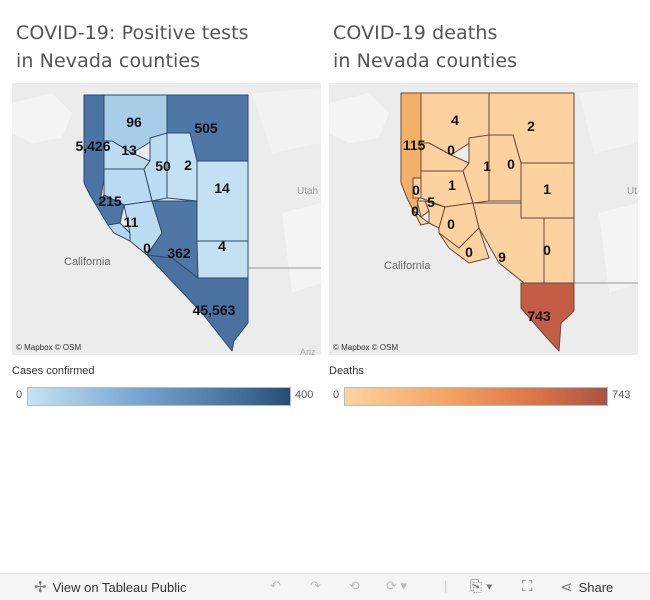  Describe the element at coordinates (308, 351) in the screenshot. I see `basemap-label-arizona: Ariz` at that location.